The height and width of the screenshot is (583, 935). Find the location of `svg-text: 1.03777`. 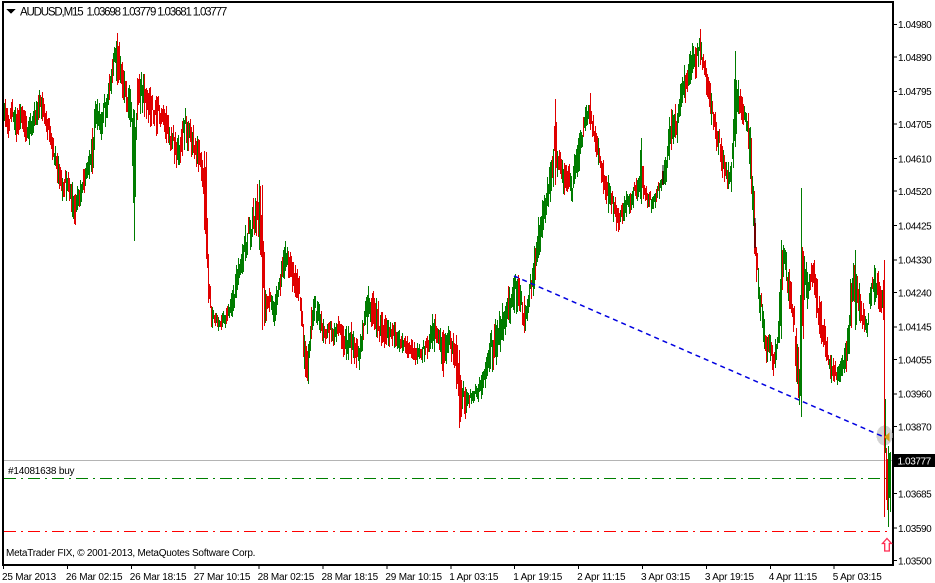

svg-text: 1.03777 is located at coordinates (915, 461).